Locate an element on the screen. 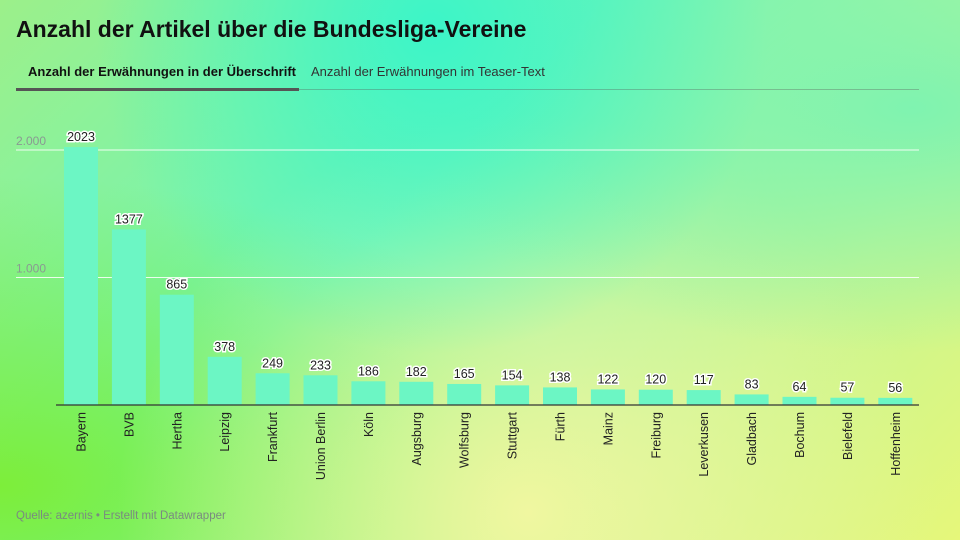 Image resolution: width=960 pixels, height=540 pixels. x-tick-label: Hoffenheim is located at coordinates (896, 444).